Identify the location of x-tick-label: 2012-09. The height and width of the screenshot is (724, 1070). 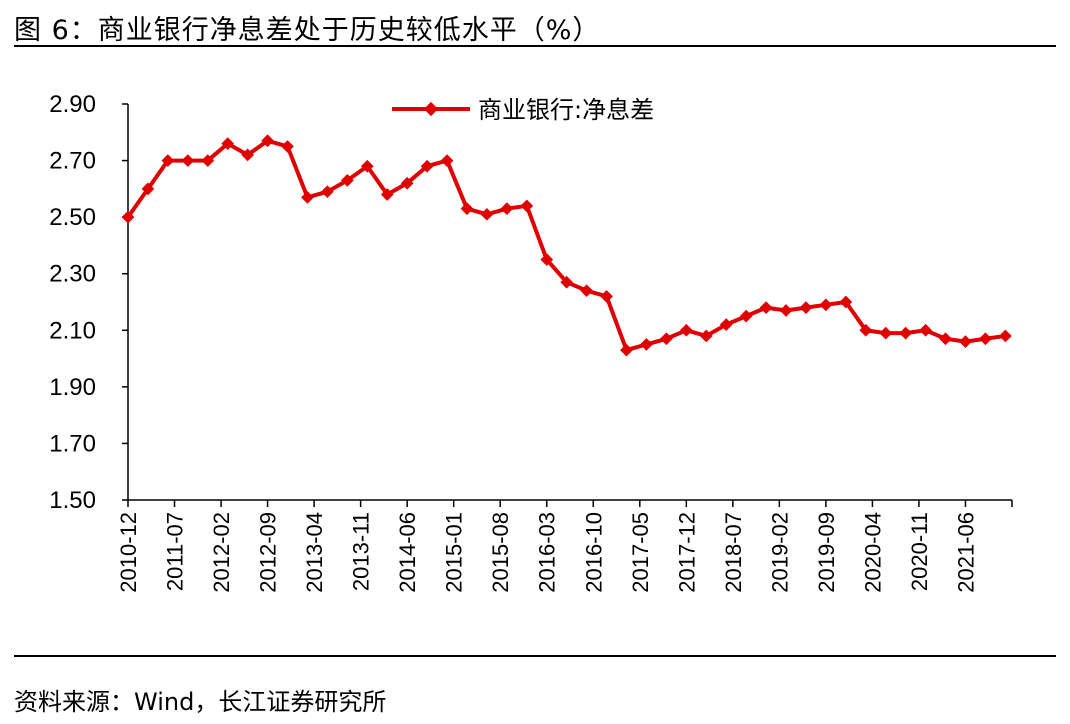
(268, 552).